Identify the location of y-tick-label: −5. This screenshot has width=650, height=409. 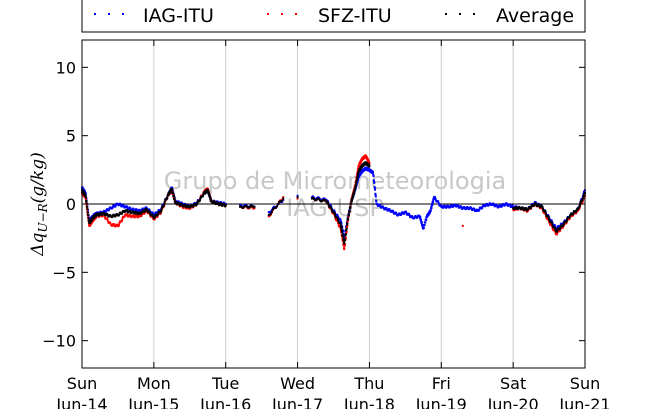
(64, 272).